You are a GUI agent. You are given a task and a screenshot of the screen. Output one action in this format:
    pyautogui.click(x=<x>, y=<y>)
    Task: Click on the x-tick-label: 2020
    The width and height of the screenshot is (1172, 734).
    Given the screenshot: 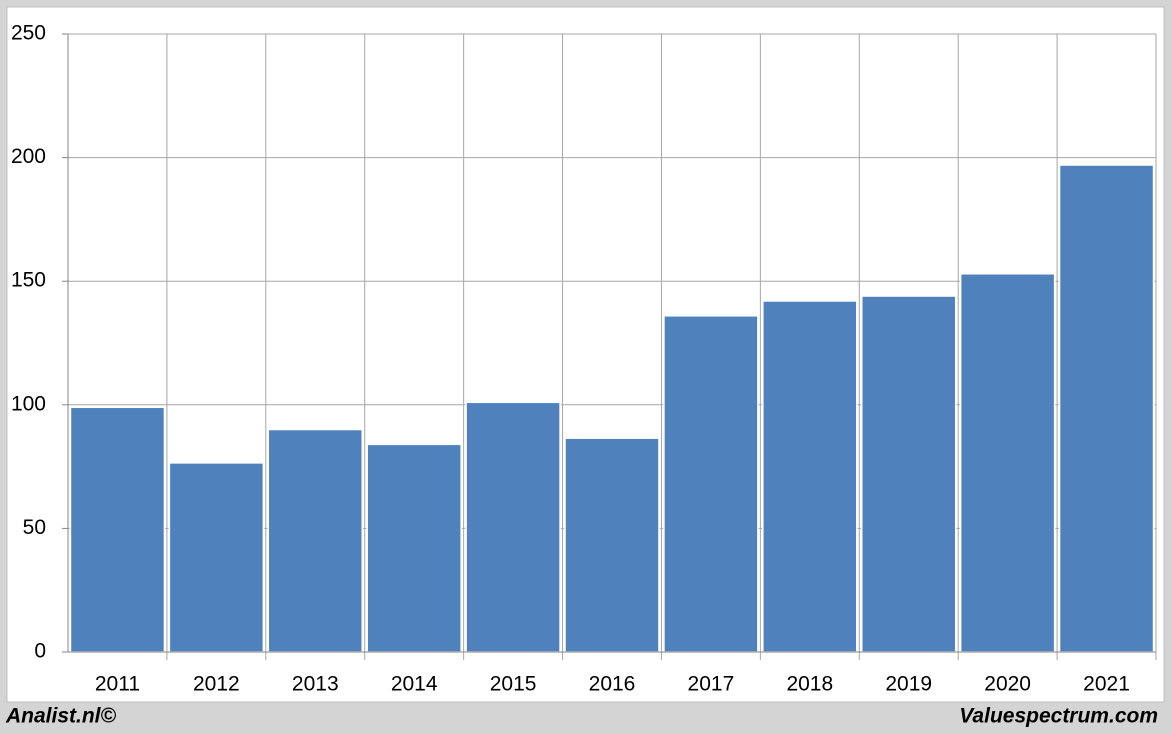 What is the action you would take?
    pyautogui.click(x=1007, y=684)
    